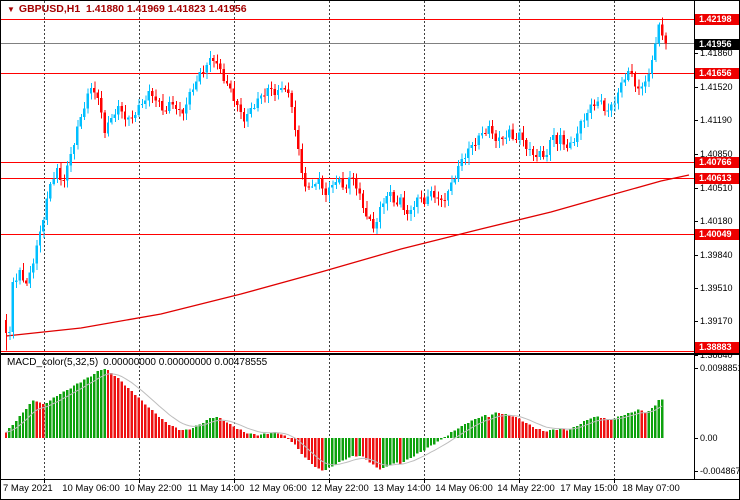 The width and height of the screenshot is (740, 500). Describe the element at coordinates (370, 354) in the screenshot. I see `pane-separator` at that location.